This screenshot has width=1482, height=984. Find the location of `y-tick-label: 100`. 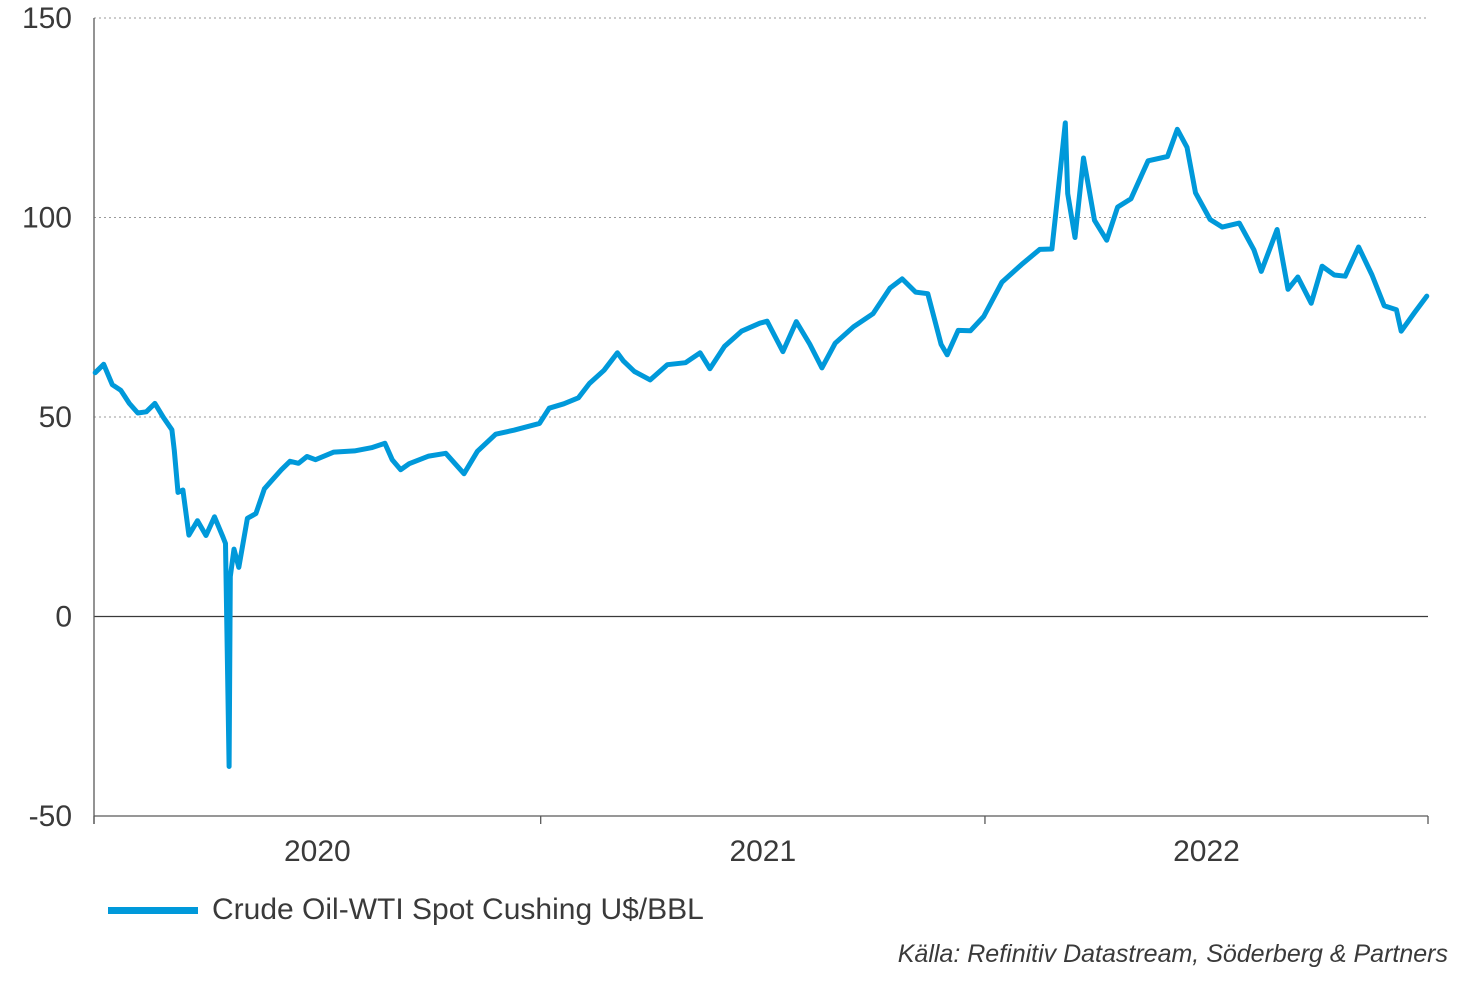

y-tick-label: 100 is located at coordinates (47, 218).